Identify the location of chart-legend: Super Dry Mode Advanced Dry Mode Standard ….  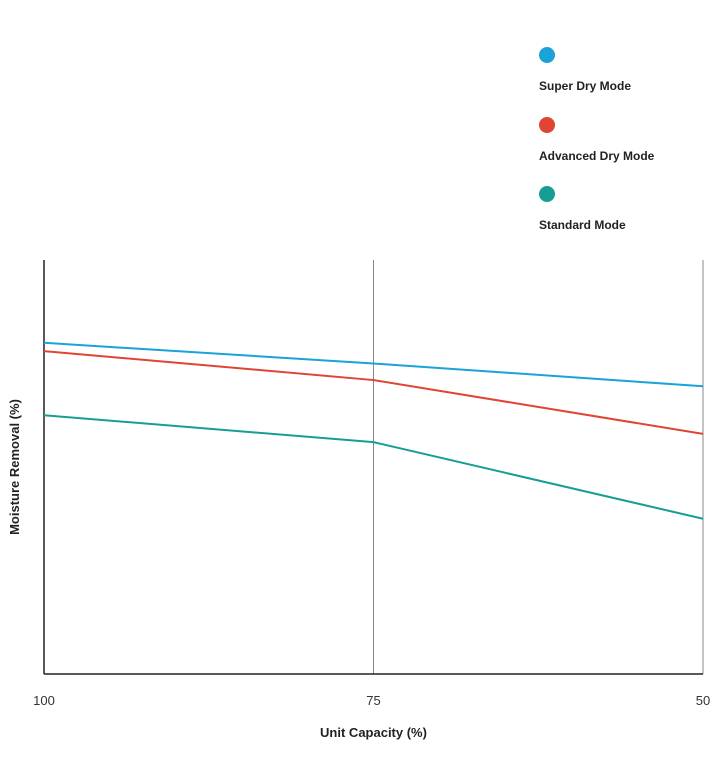
(626, 148).